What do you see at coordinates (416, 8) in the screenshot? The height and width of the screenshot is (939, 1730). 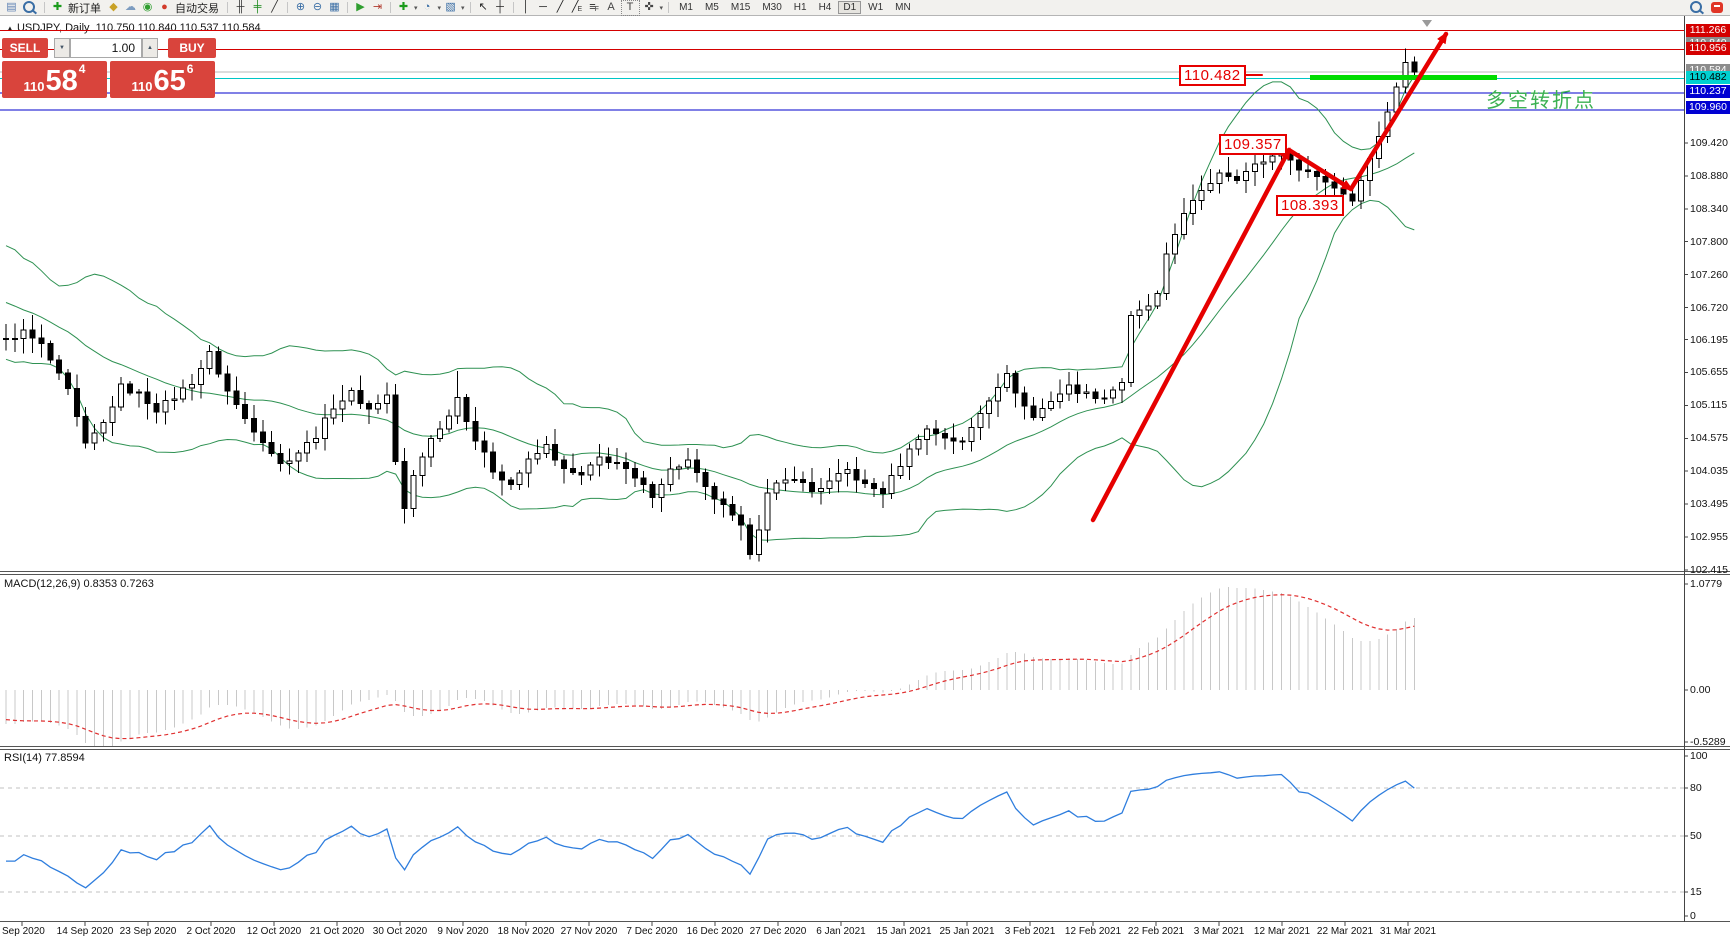 I see `indicators-icon-dropdown: ▾` at bounding box center [416, 8].